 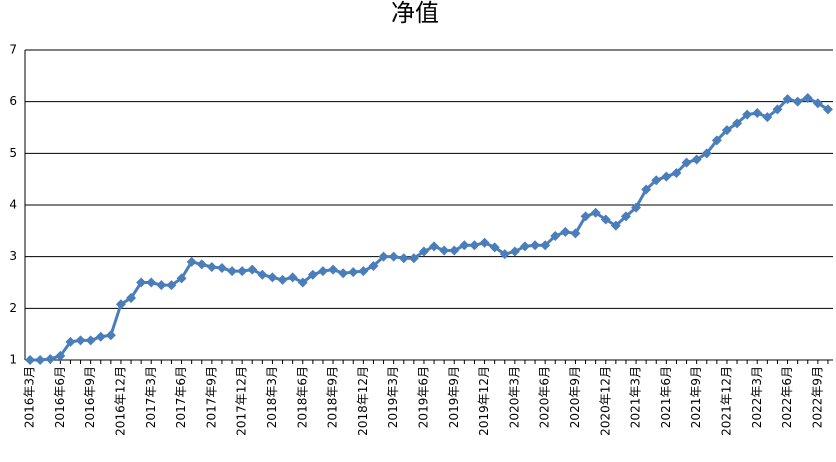 I want to click on x-tick-label: 2017年12月, so click(x=242, y=401).